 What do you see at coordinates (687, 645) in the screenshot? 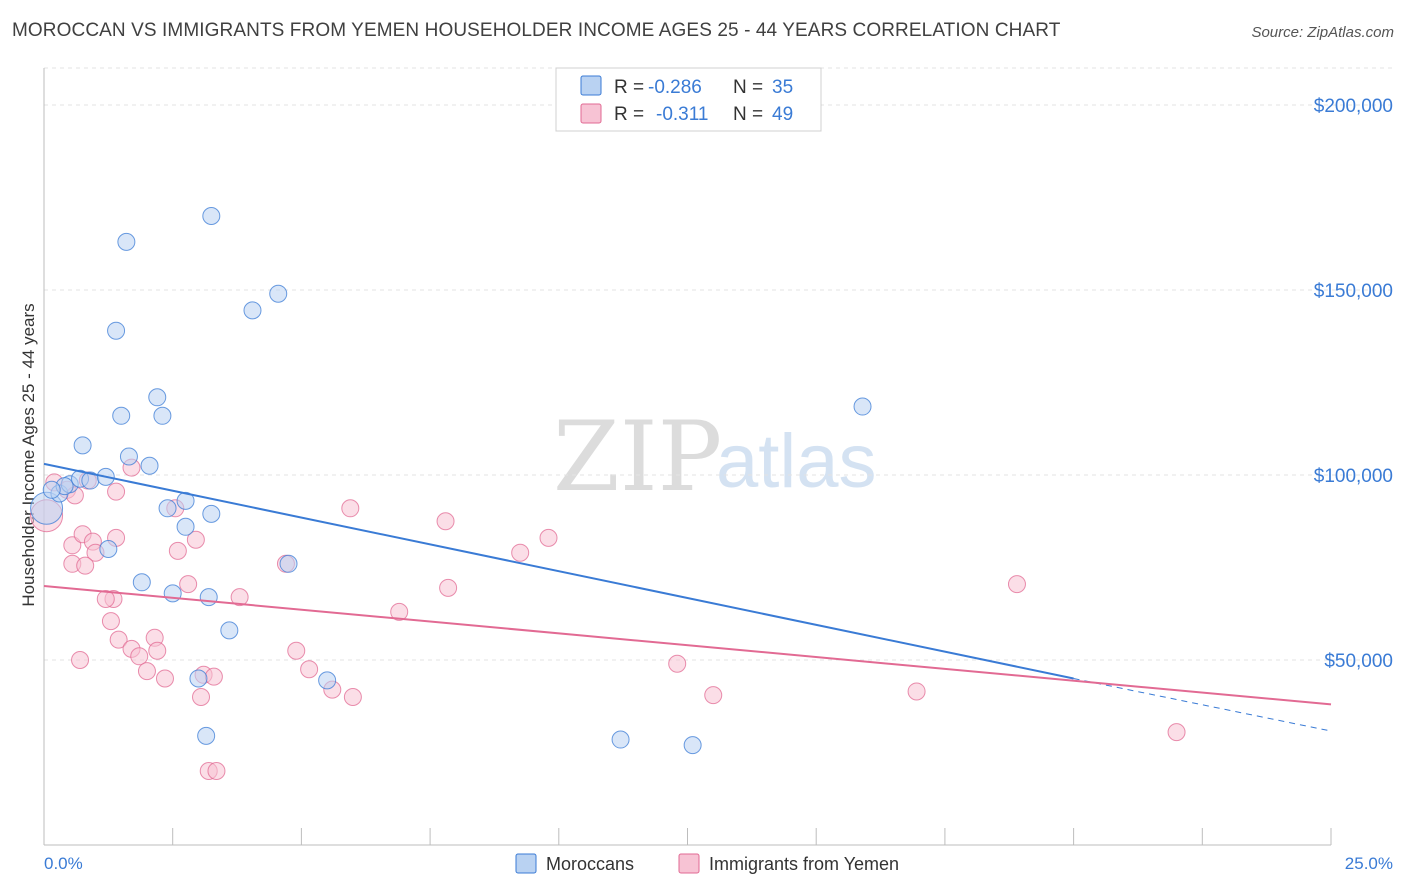
I see `yemen-trend-line` at bounding box center [687, 645].